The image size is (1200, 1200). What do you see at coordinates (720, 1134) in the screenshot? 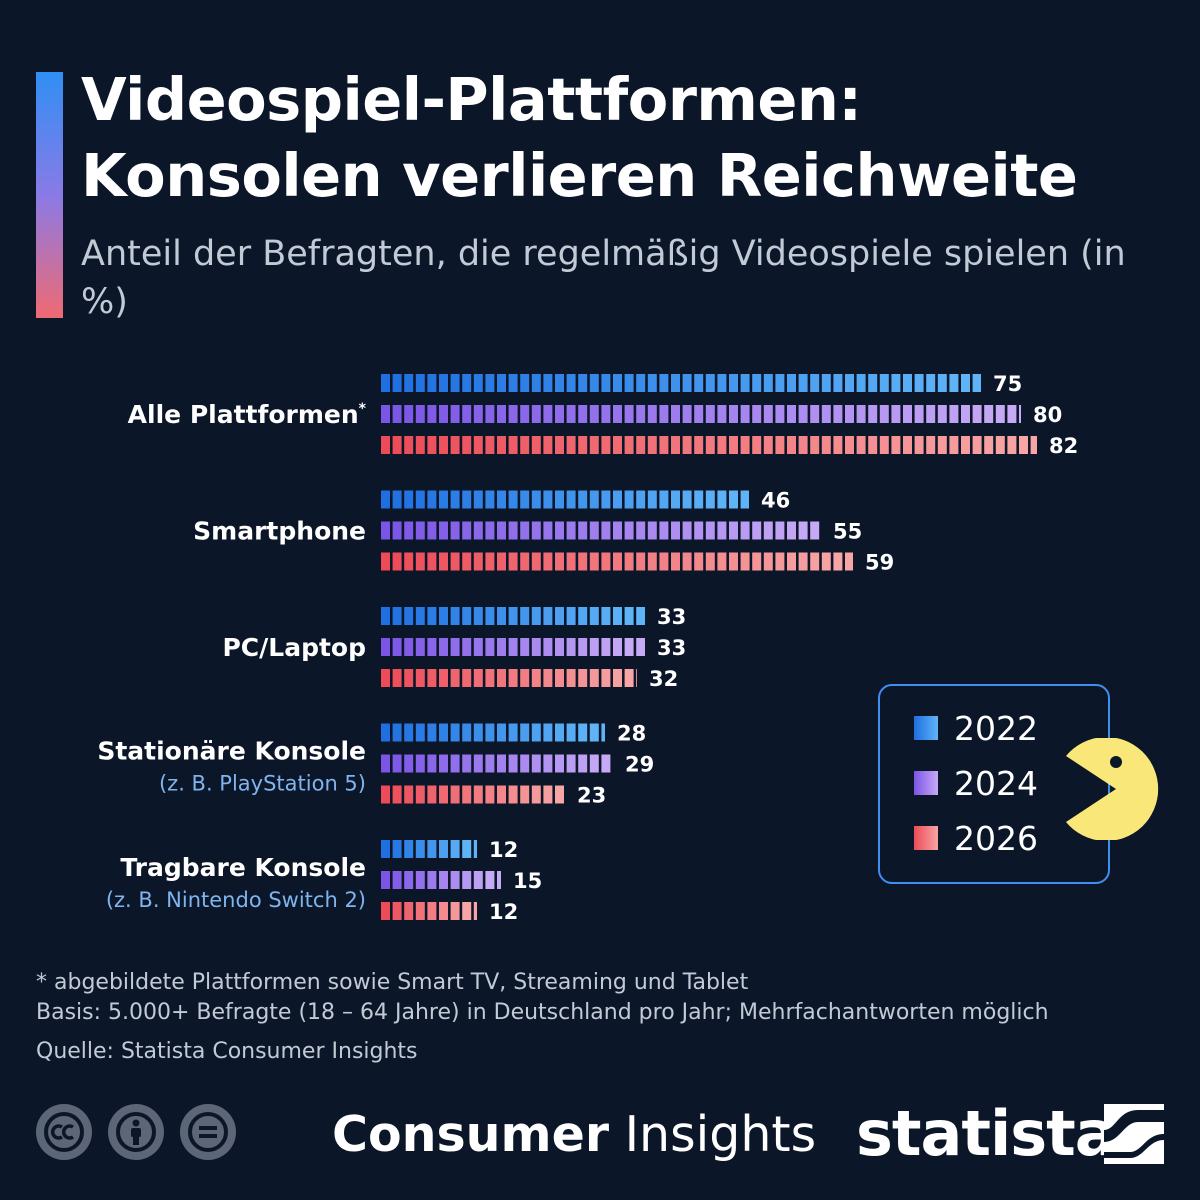
I see `brand-light: Insights` at bounding box center [720, 1134].